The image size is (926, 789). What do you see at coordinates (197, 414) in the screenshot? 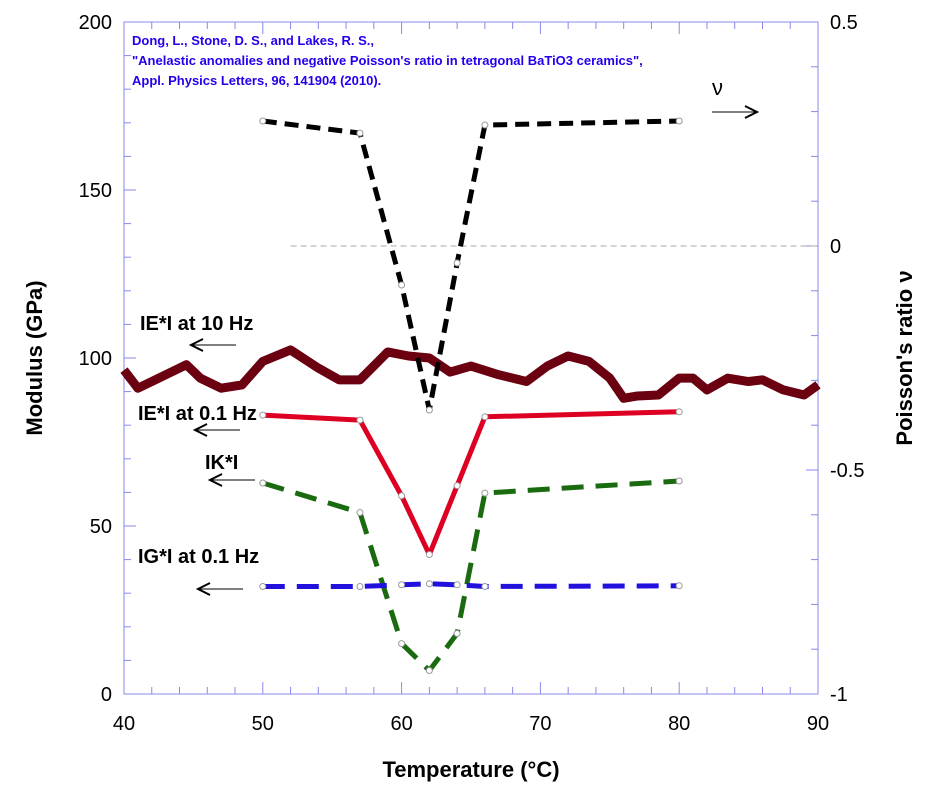
I see `series-label: IE*I at 0.1 Hz` at bounding box center [197, 414].